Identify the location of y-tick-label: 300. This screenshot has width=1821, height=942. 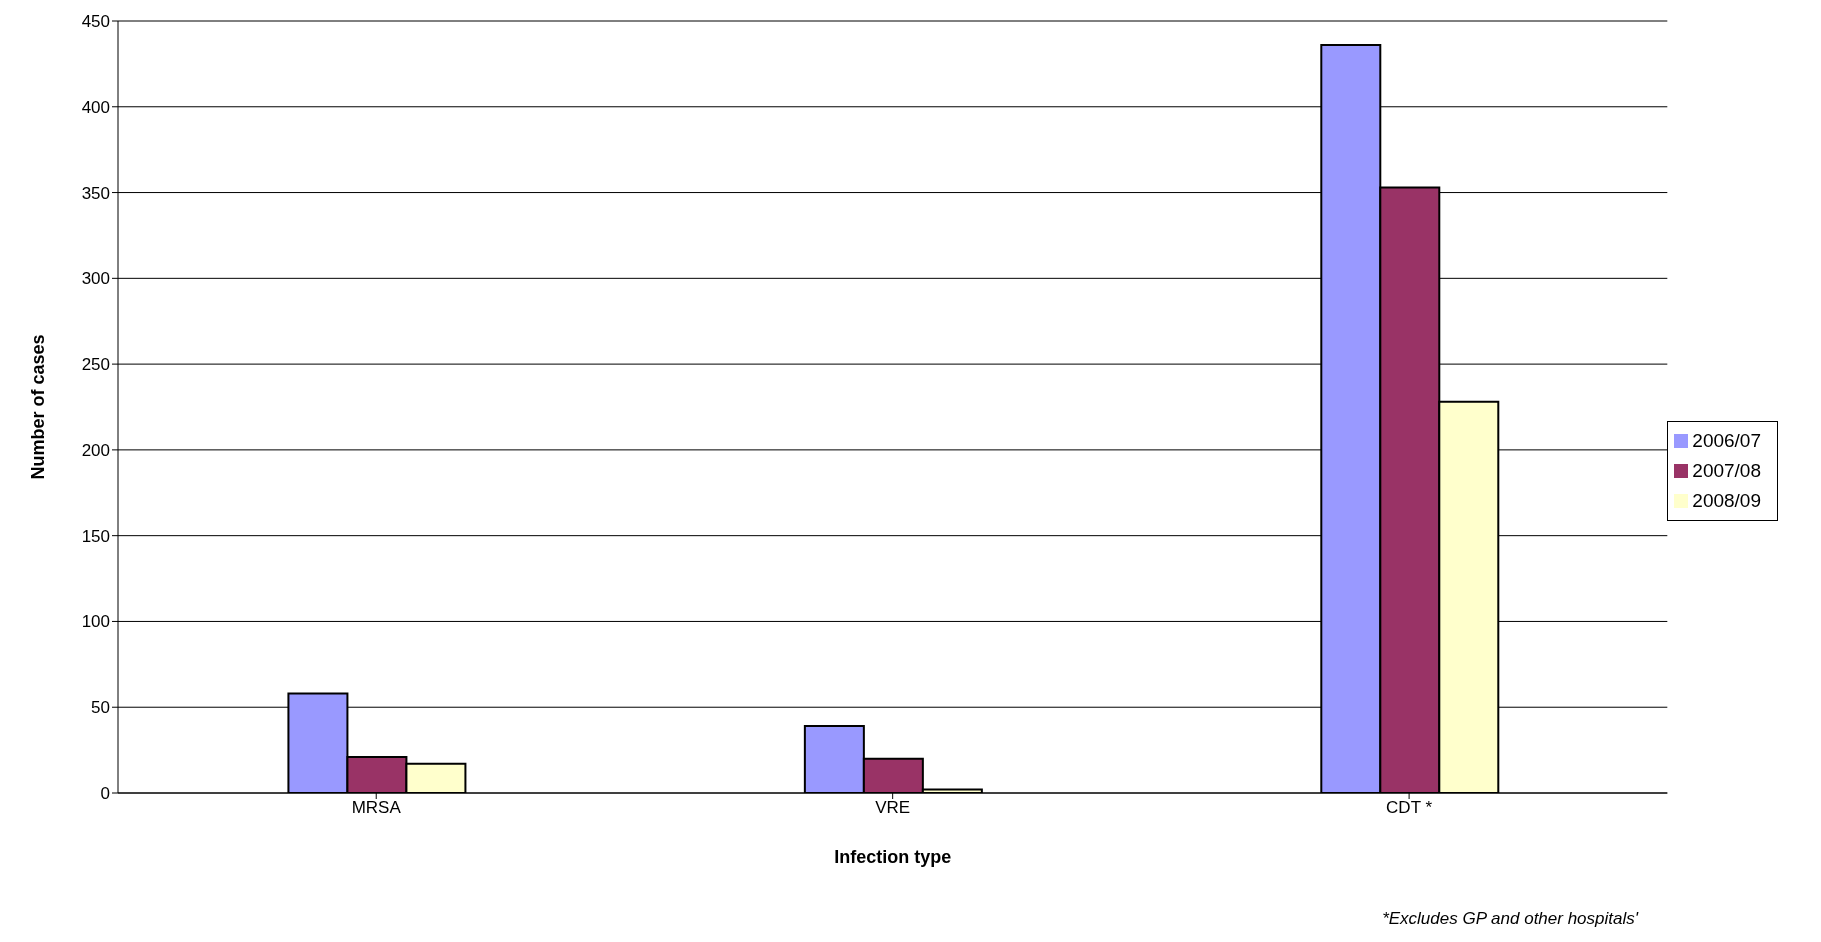
(95, 279).